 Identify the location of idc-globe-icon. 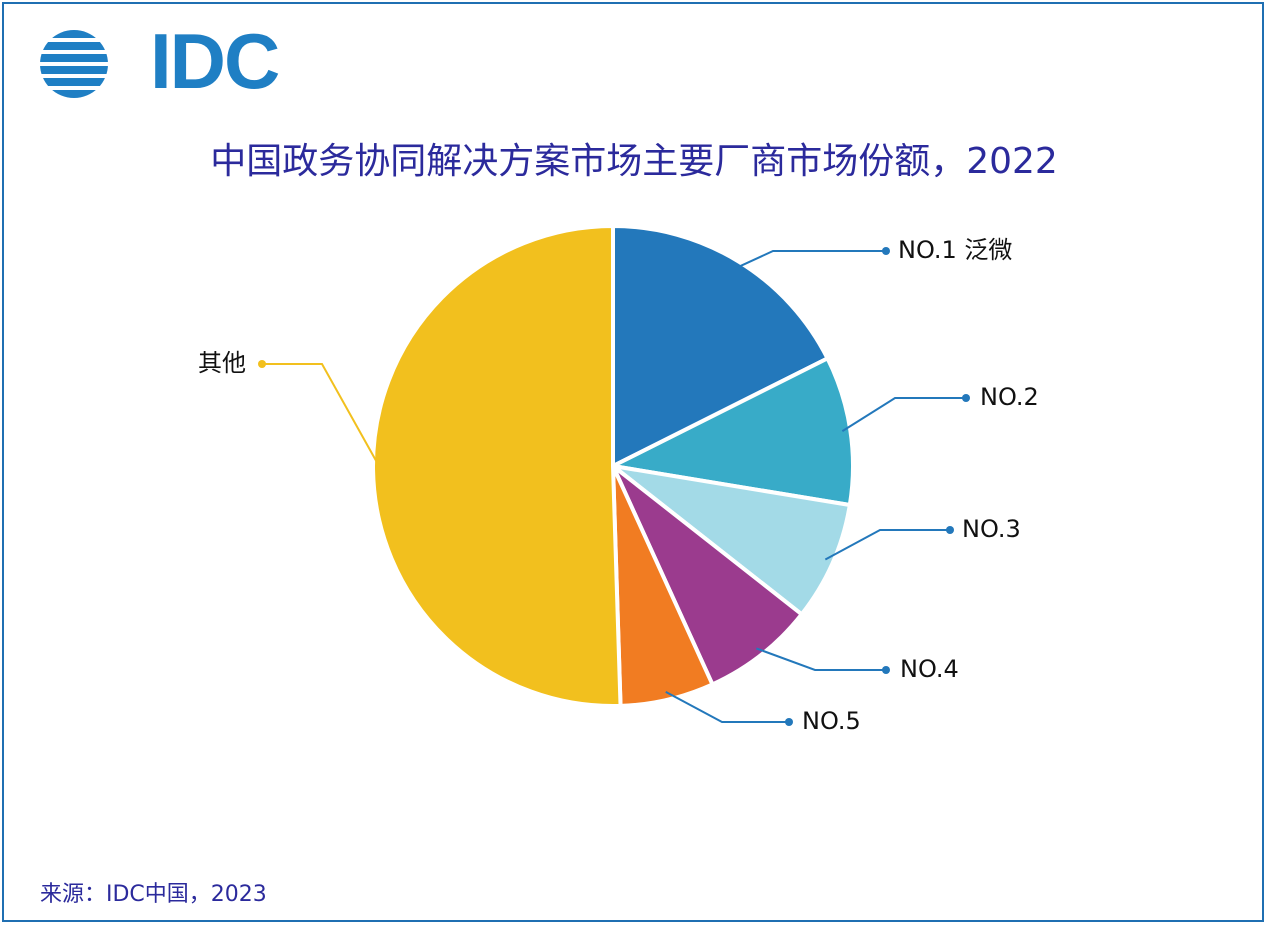
(74, 64).